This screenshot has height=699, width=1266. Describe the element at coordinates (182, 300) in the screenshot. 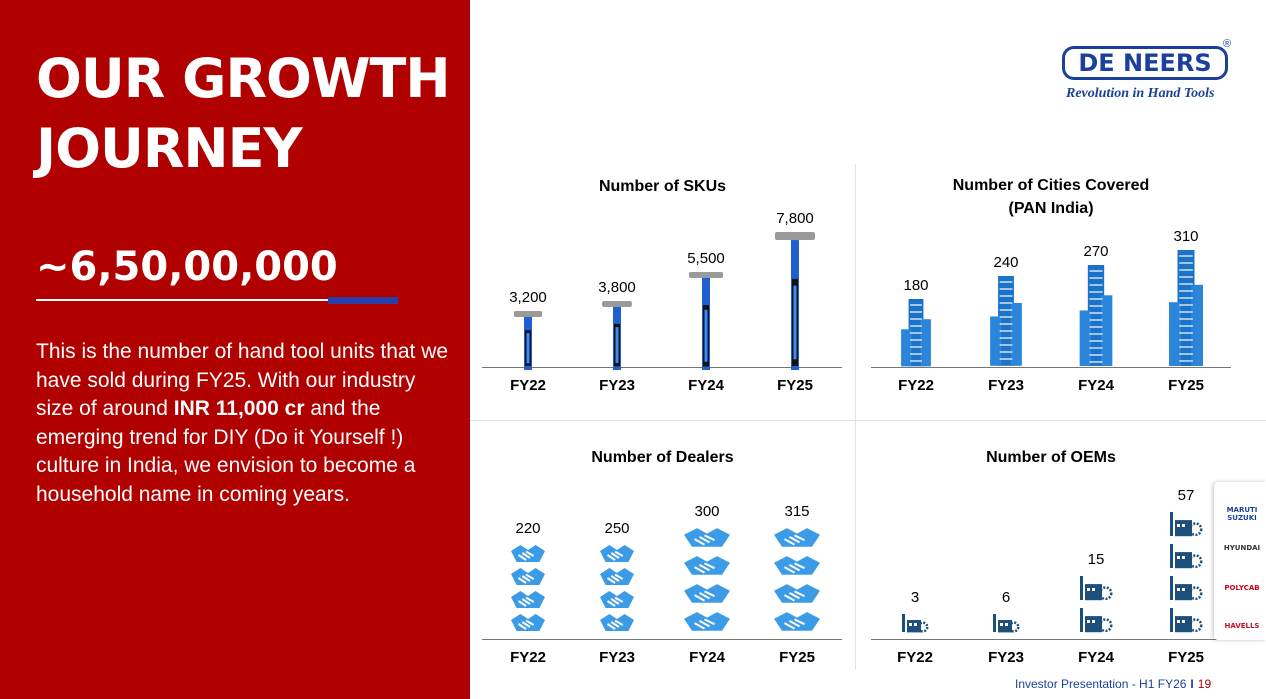

I see `divider-line` at that location.